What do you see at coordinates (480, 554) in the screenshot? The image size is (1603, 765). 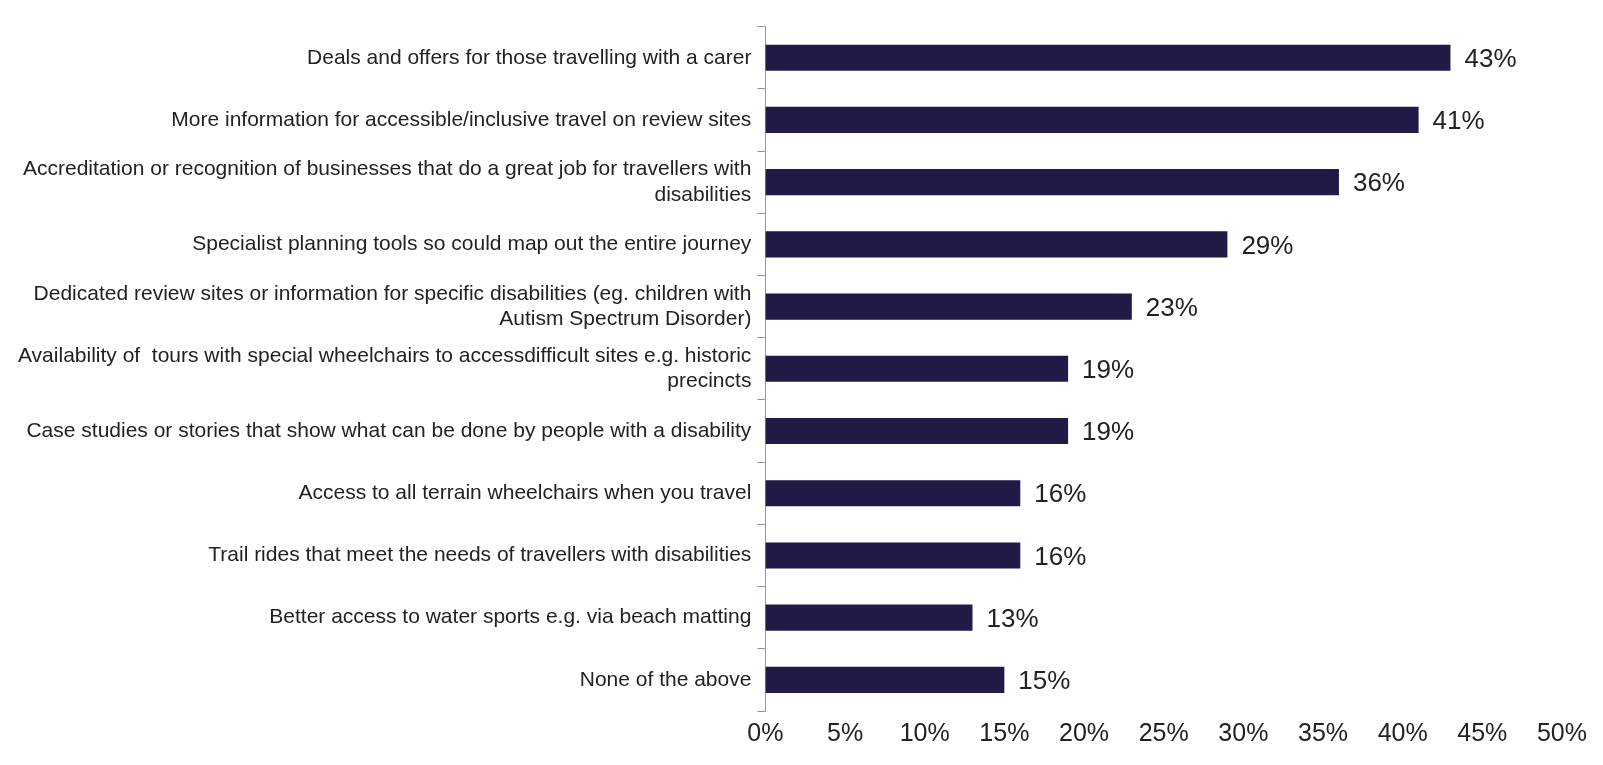 I see `y-tick-label: Trail rides that meet the needs of travellers with disabilities` at bounding box center [480, 554].